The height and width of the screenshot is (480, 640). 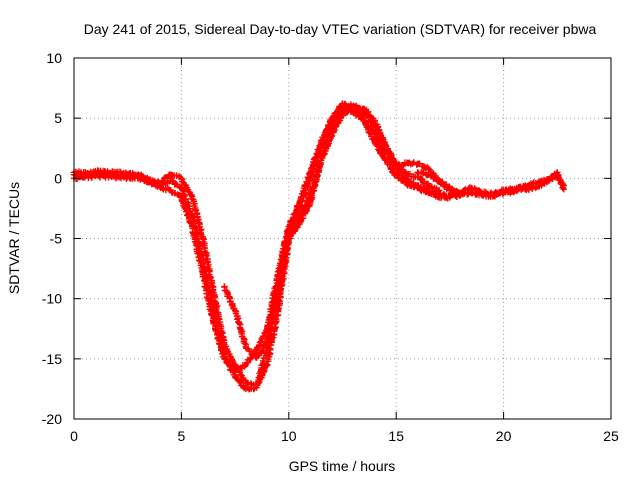 I want to click on y-tick-label: 0, so click(x=58, y=178).